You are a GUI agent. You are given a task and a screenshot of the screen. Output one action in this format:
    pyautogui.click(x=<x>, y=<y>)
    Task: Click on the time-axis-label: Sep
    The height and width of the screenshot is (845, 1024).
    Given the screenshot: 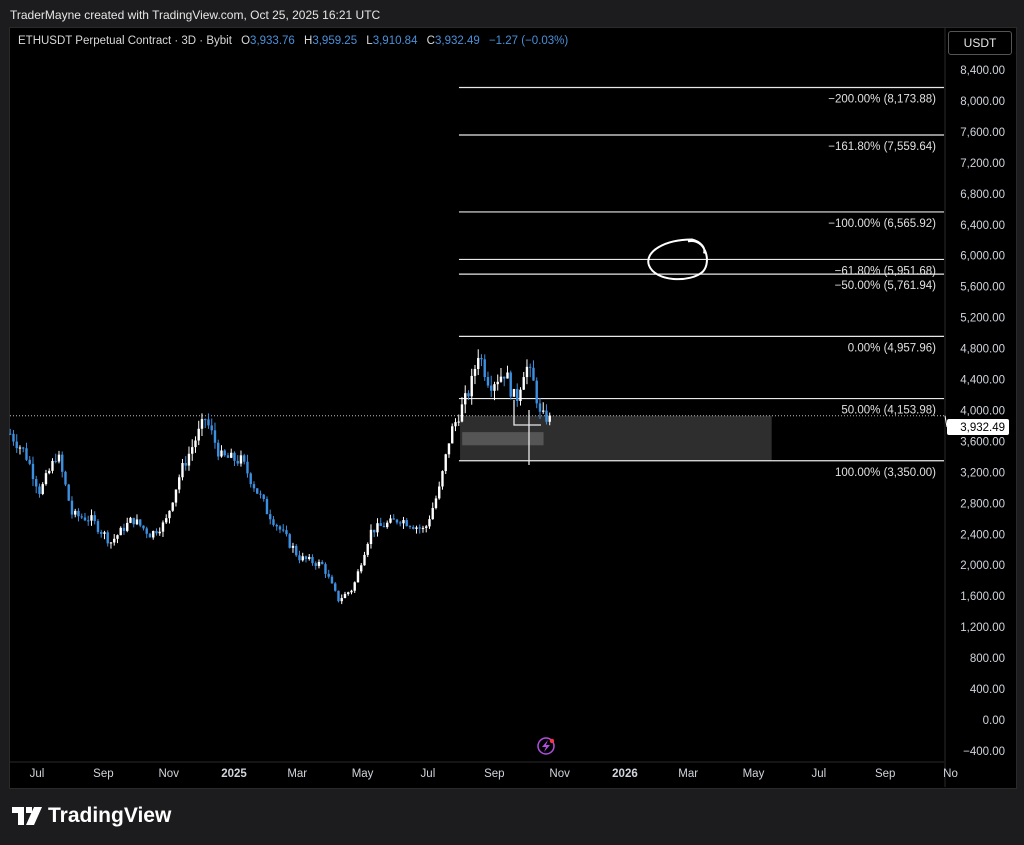 What is the action you would take?
    pyautogui.click(x=103, y=774)
    